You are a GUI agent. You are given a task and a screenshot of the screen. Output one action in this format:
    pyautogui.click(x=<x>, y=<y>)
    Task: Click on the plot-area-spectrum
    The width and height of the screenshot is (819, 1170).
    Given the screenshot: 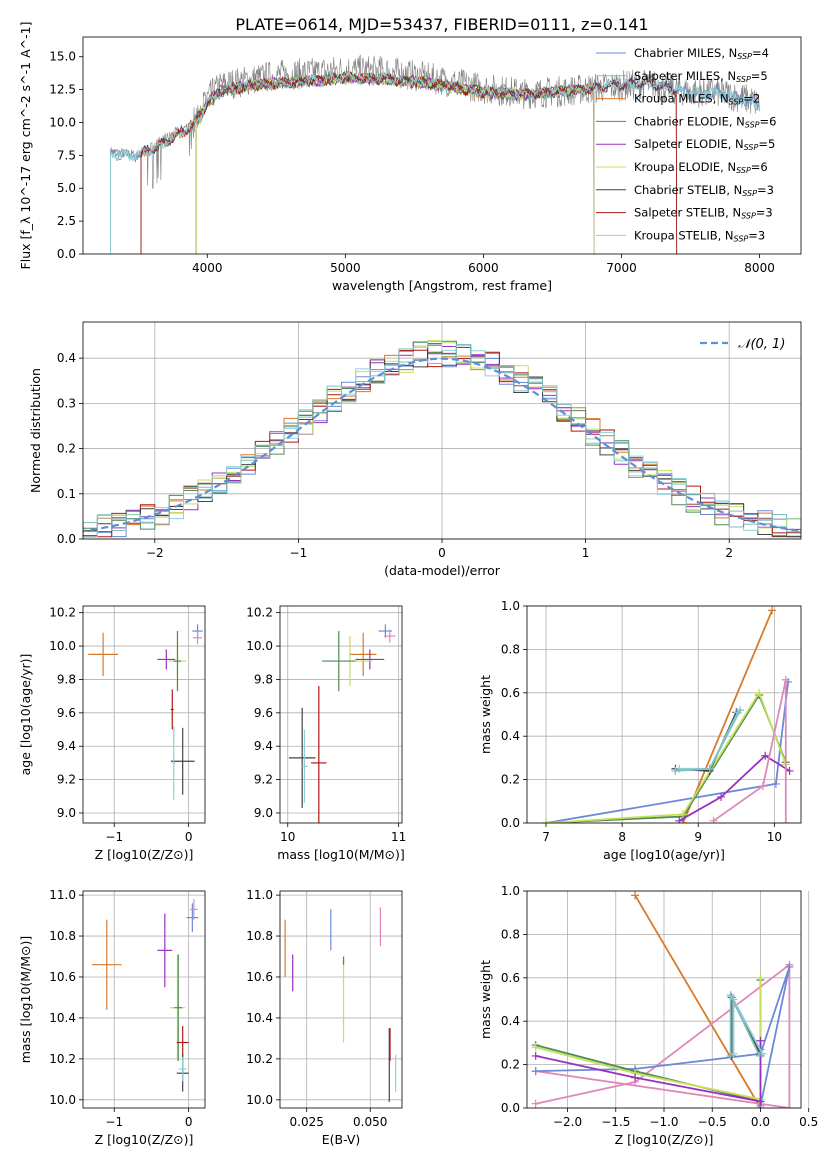 What is the action you would take?
    pyautogui.click(x=435, y=154)
    